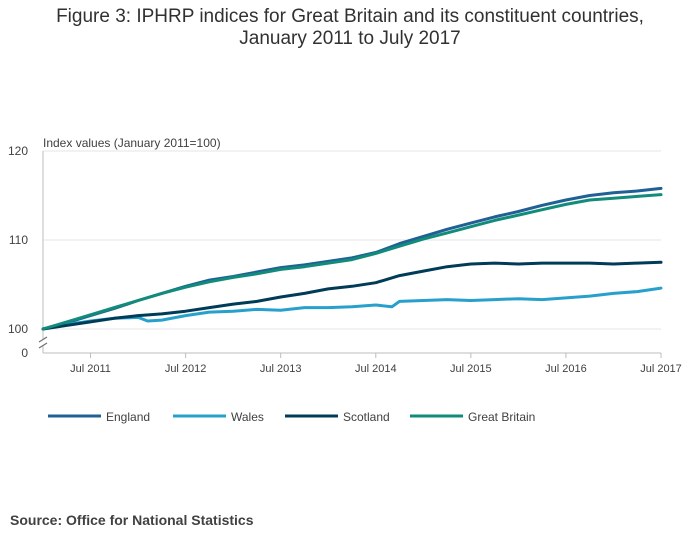  I want to click on legend-label-scotland: Scotland, so click(366, 417).